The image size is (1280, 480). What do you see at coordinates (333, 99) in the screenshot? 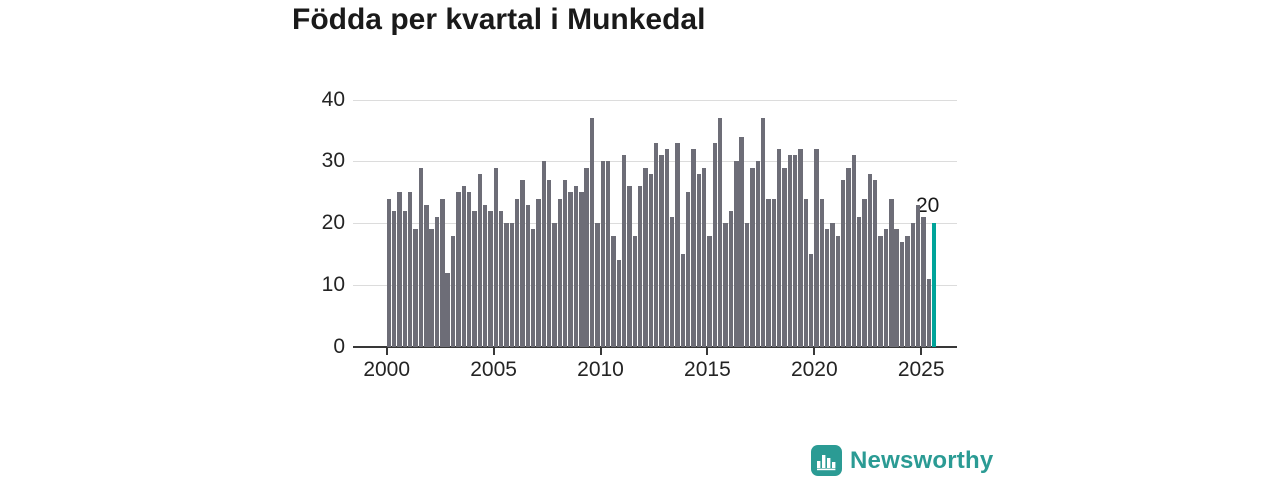
I see `y-axis-label: 40` at bounding box center [333, 99].